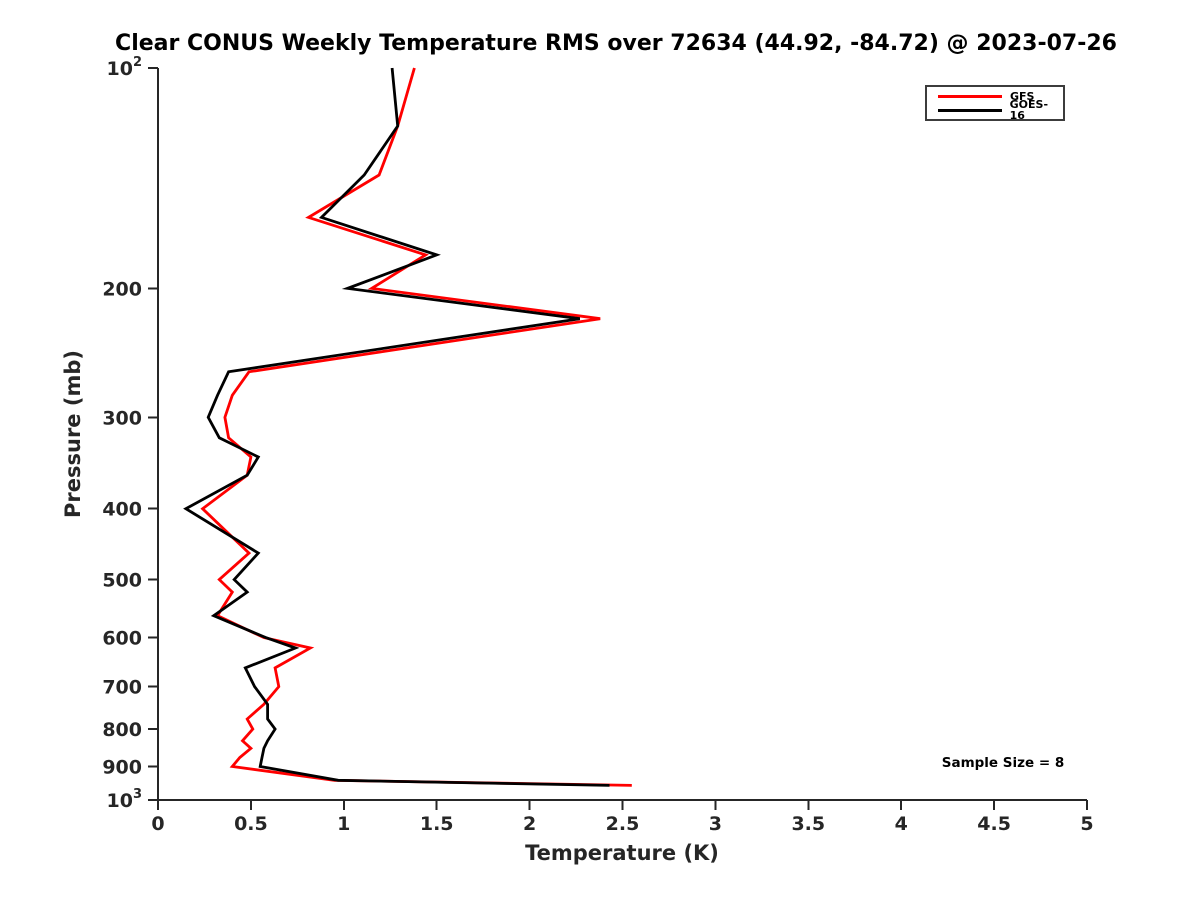 This screenshot has width=1200, height=900. I want to click on x-tick-label: 1, so click(343, 824).